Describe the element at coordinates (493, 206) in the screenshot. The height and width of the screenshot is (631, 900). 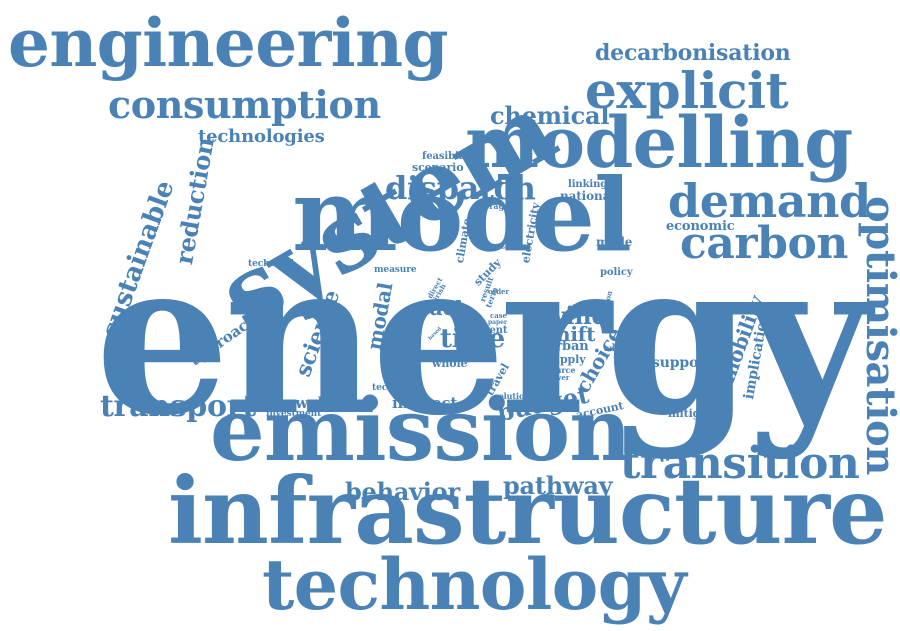
I see `word-storage: storage` at that location.